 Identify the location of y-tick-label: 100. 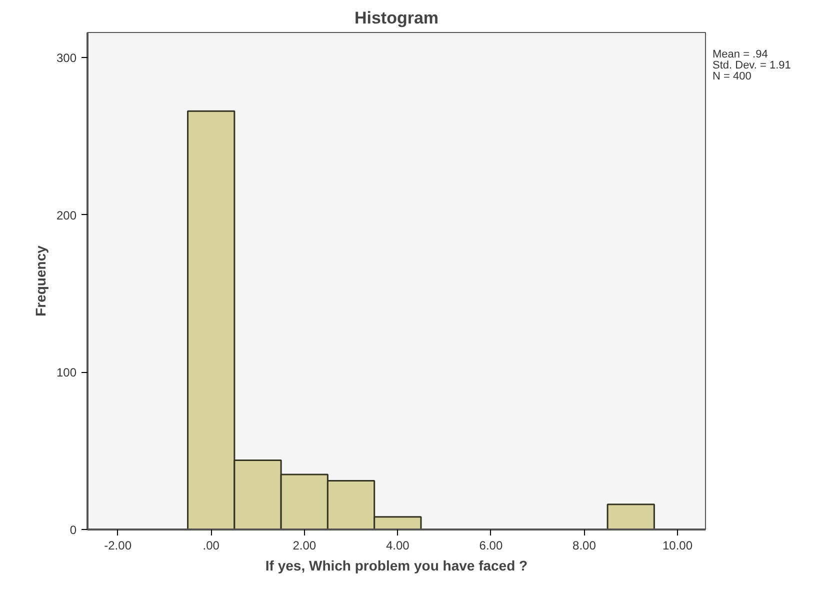
(66, 373).